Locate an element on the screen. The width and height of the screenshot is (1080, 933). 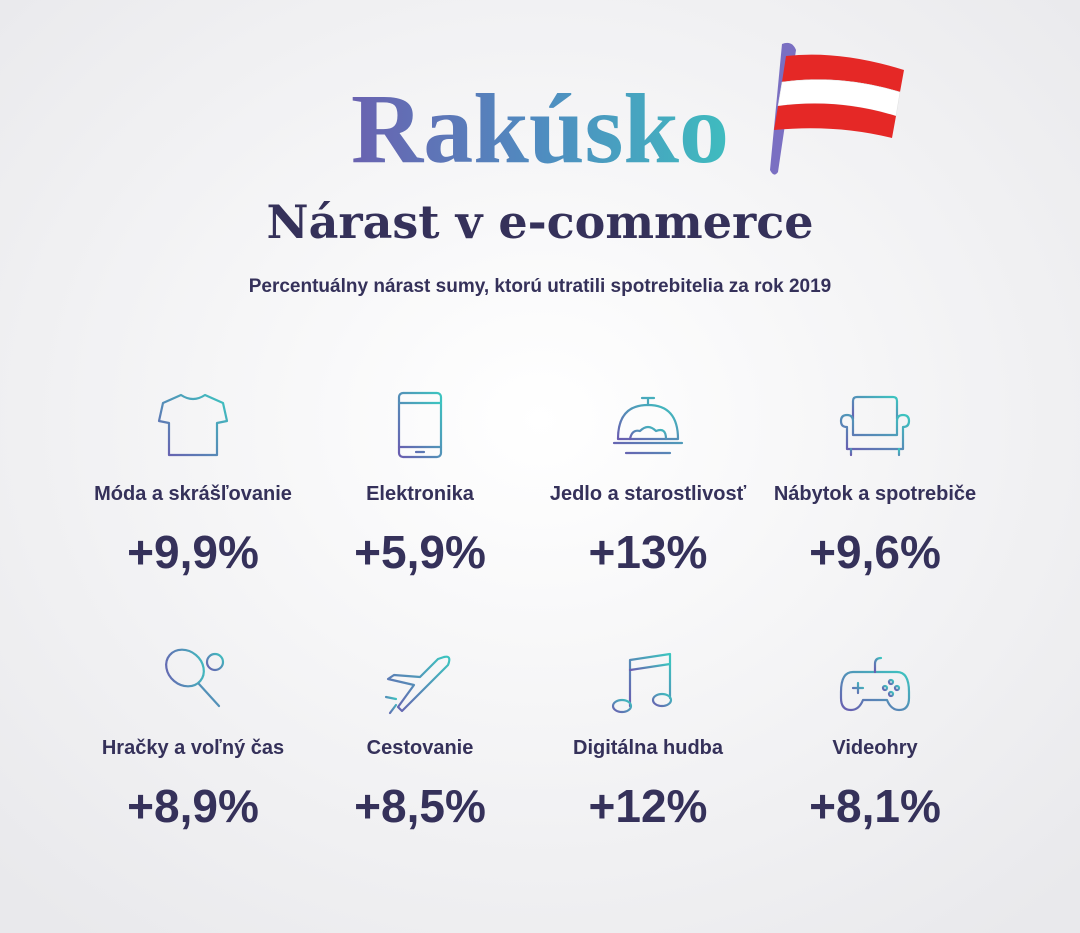
item-label: Videohry is located at coordinates (875, 748).